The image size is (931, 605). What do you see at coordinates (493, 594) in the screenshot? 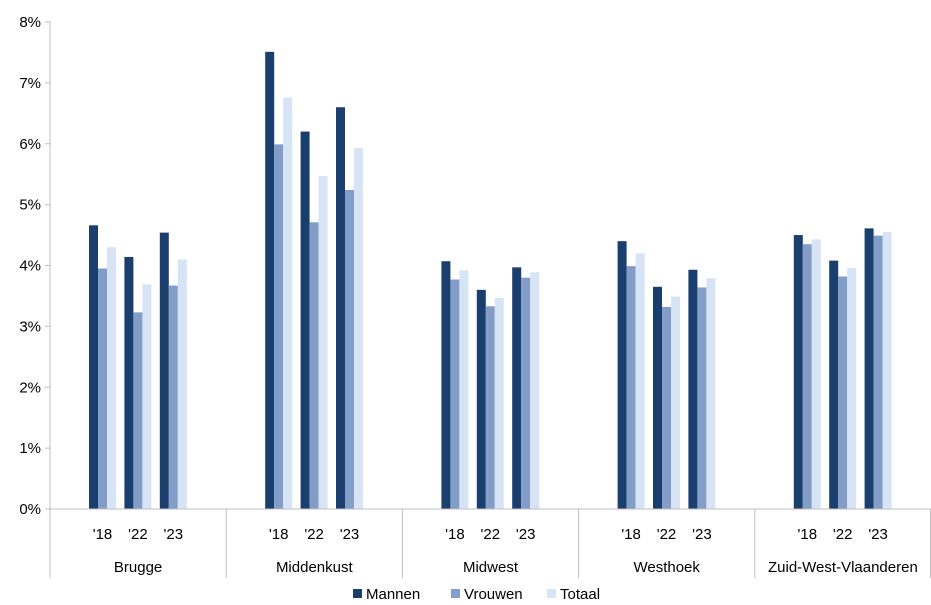
I see `legend-label-vrouwen: Vrouwen` at bounding box center [493, 594].